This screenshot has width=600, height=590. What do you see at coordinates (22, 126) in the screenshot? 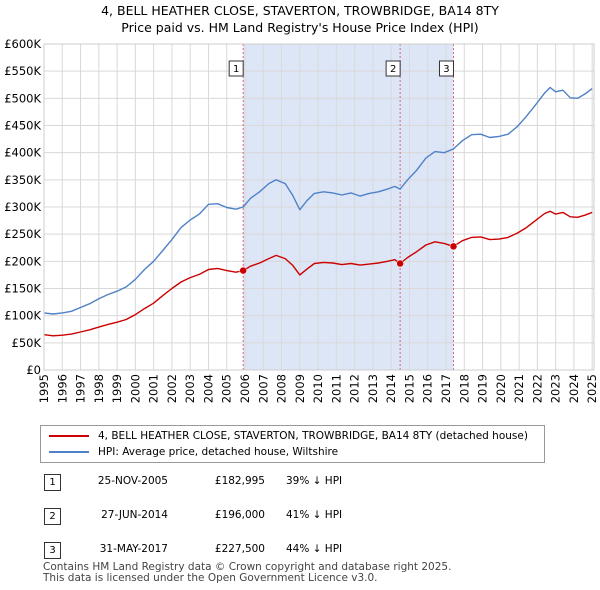
I see `y-tick-label: £450K` at bounding box center [22, 126].